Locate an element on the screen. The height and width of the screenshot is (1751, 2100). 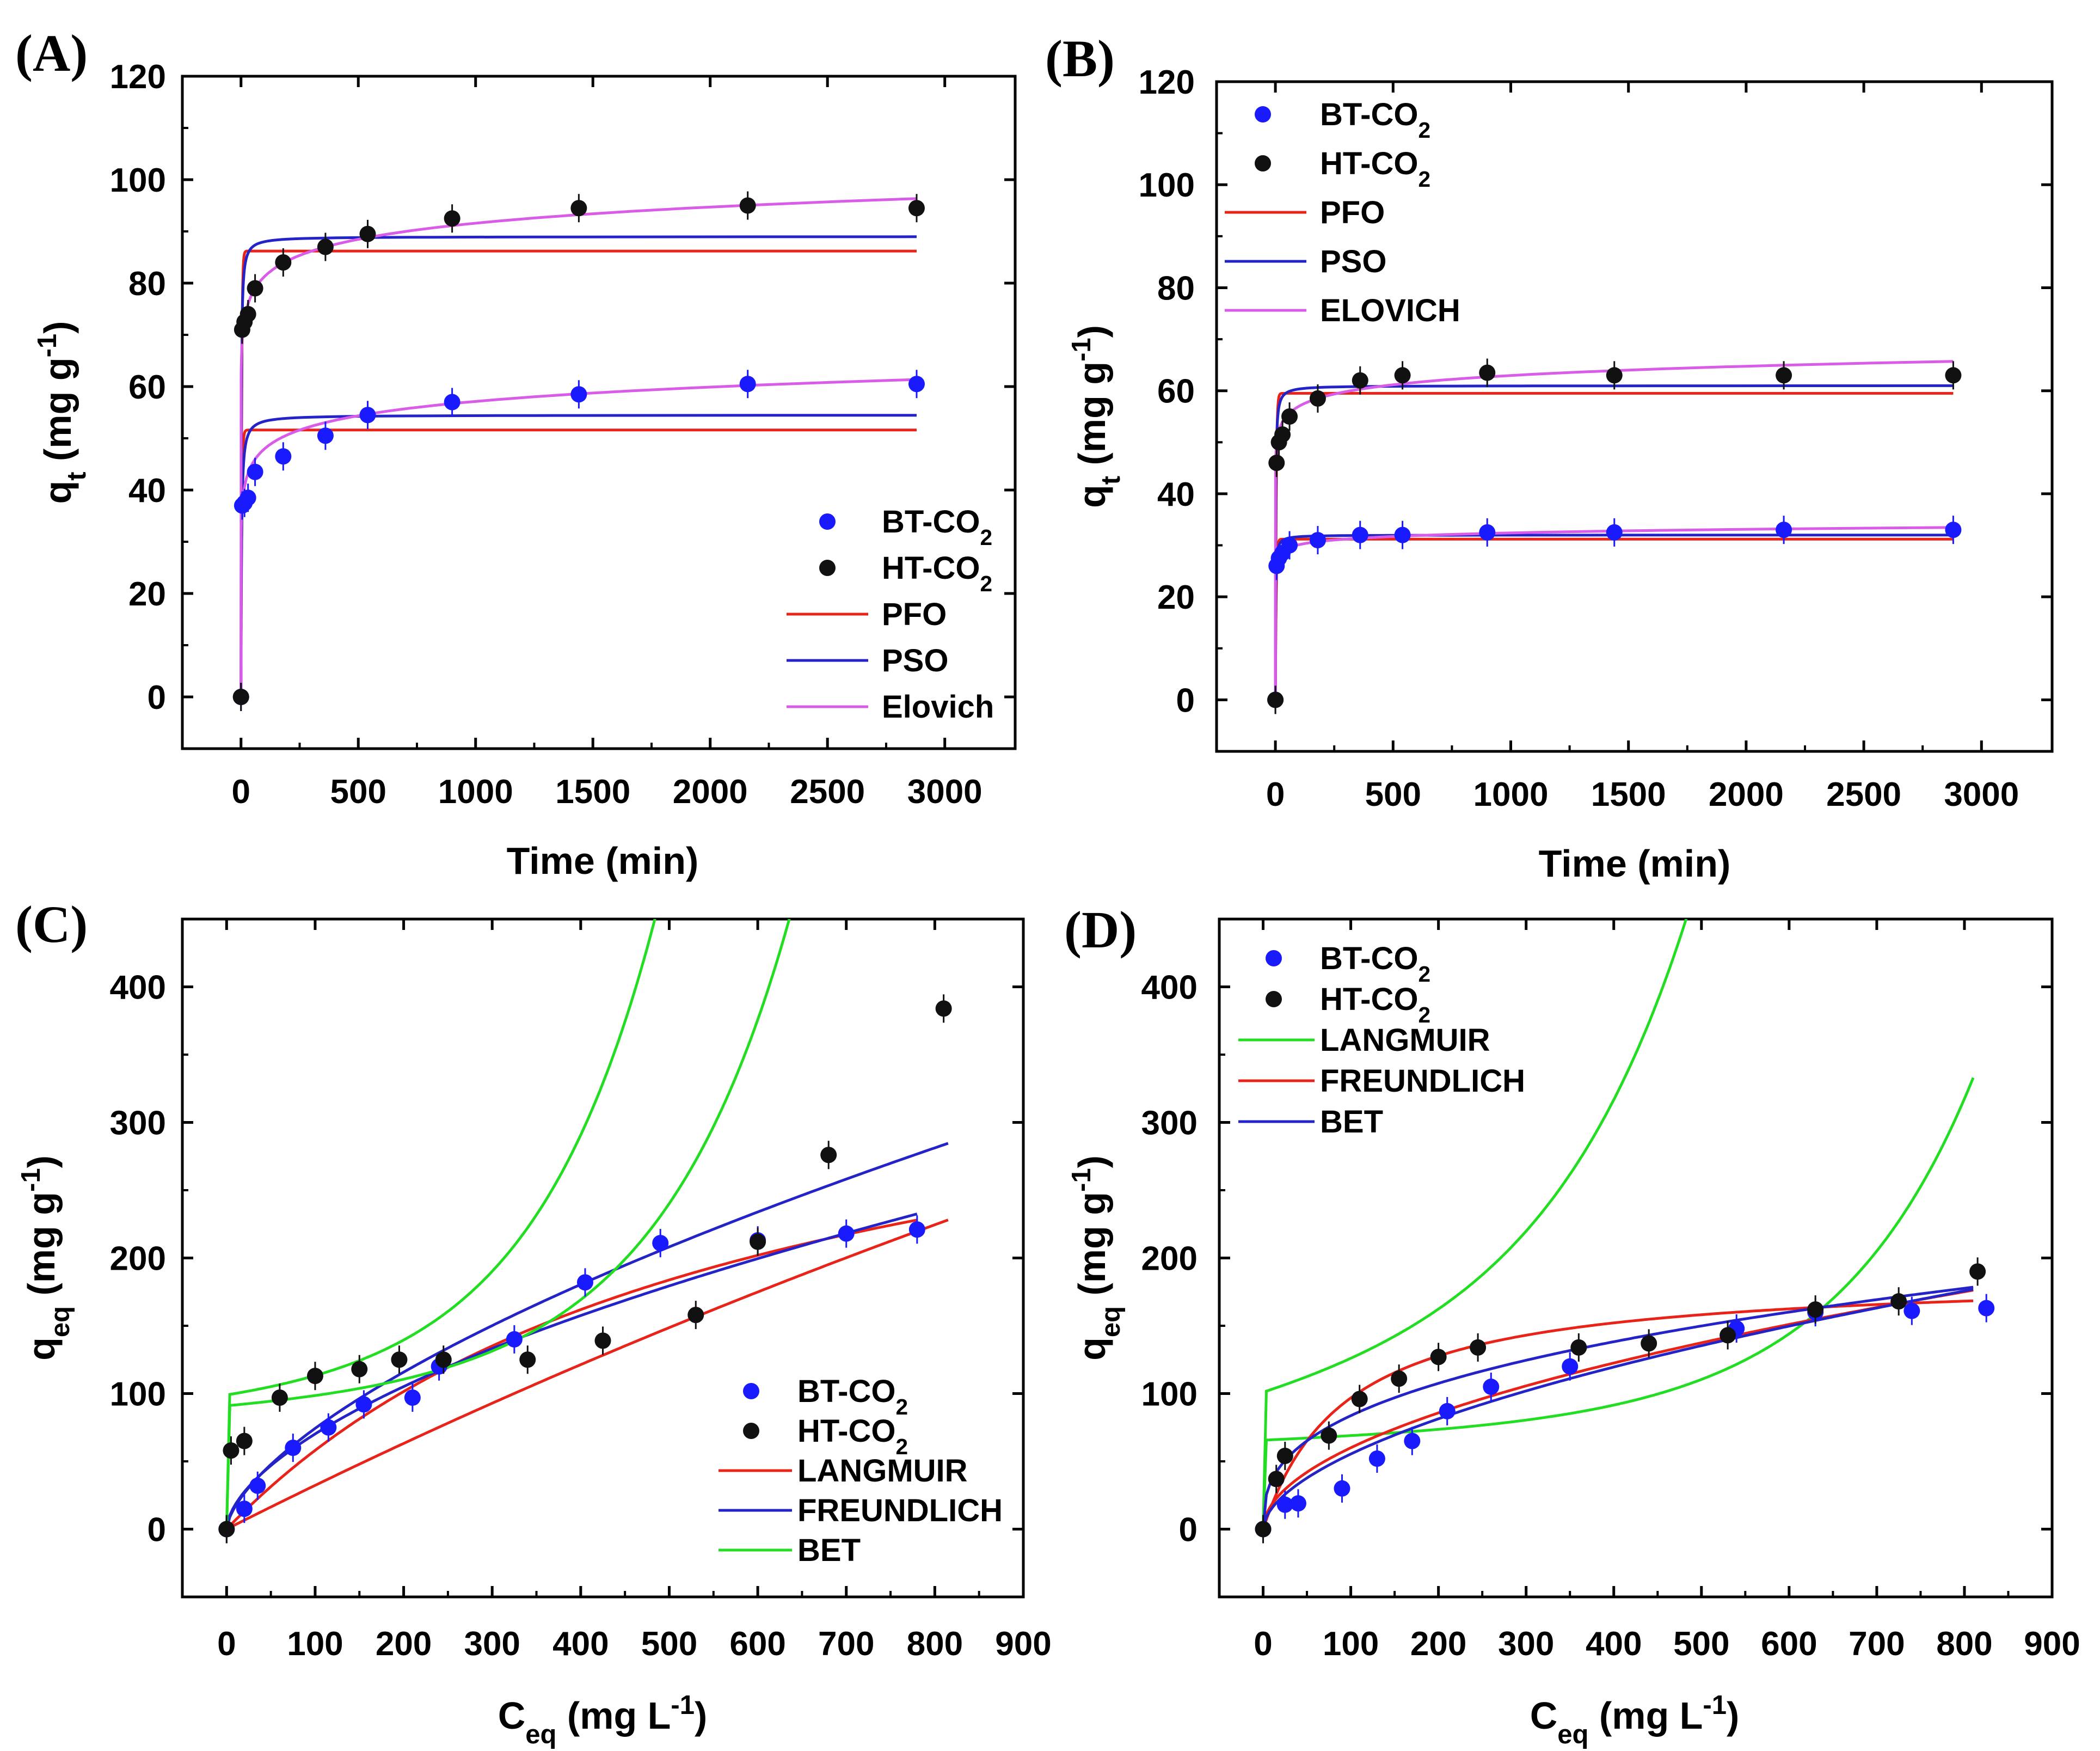
panel-c-ytick-label: 0 is located at coordinates (157, 1530).